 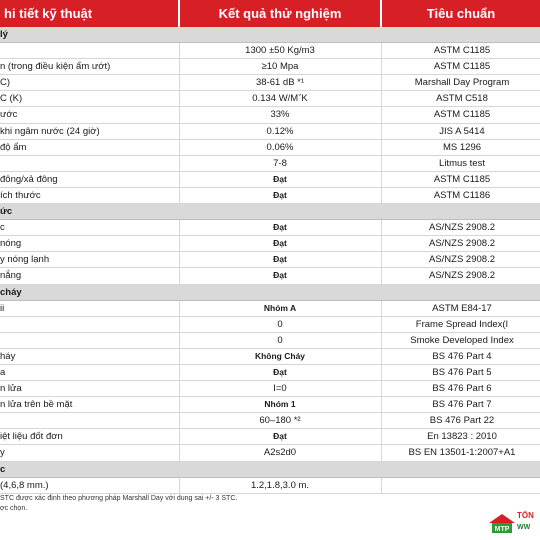 What do you see at coordinates (280, 131) in the screenshot?
I see `test-result-cell: 0.12%` at bounding box center [280, 131].